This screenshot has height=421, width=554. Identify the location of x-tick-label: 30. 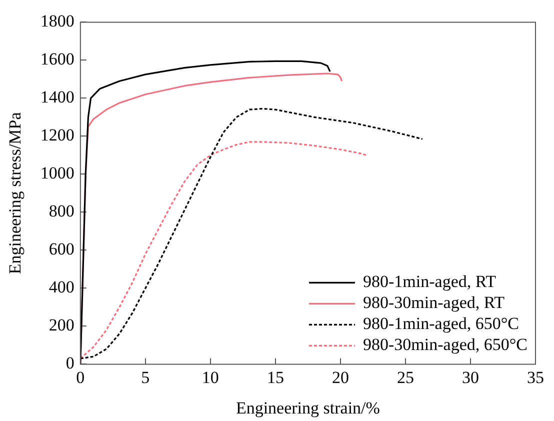
(470, 377).